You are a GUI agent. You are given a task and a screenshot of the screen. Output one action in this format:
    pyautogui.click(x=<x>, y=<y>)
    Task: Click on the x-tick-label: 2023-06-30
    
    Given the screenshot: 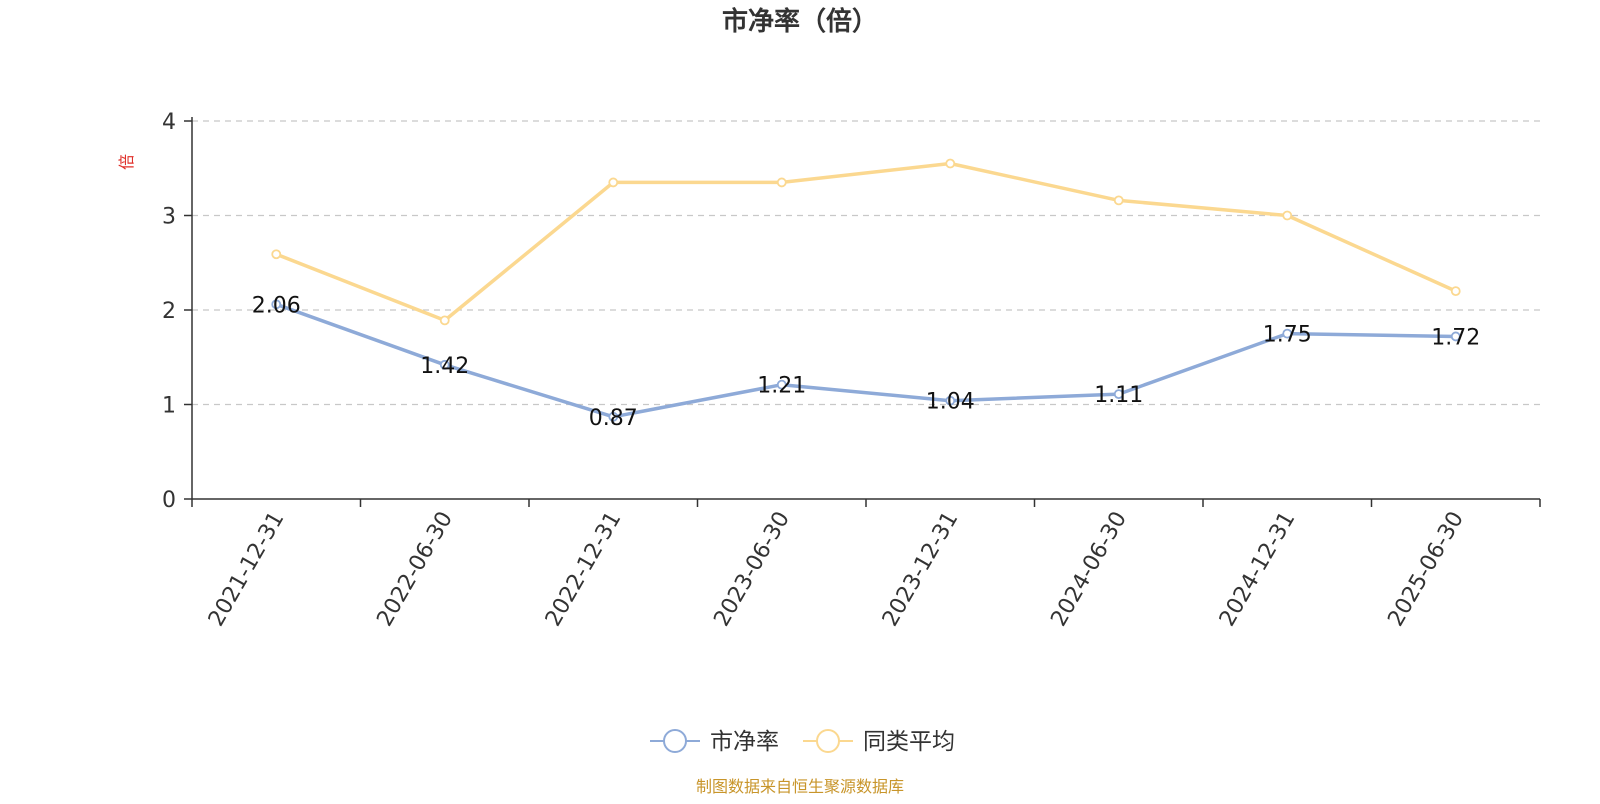 What is the action you would take?
    pyautogui.click(x=752, y=569)
    